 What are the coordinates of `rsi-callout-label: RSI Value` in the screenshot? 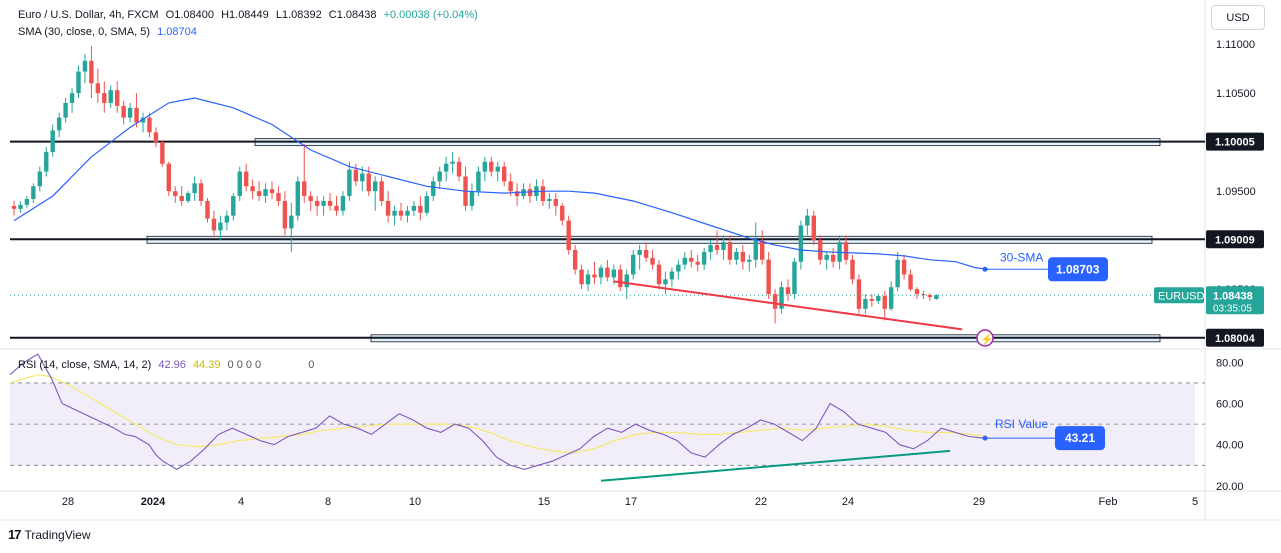 It's located at (1021, 424).